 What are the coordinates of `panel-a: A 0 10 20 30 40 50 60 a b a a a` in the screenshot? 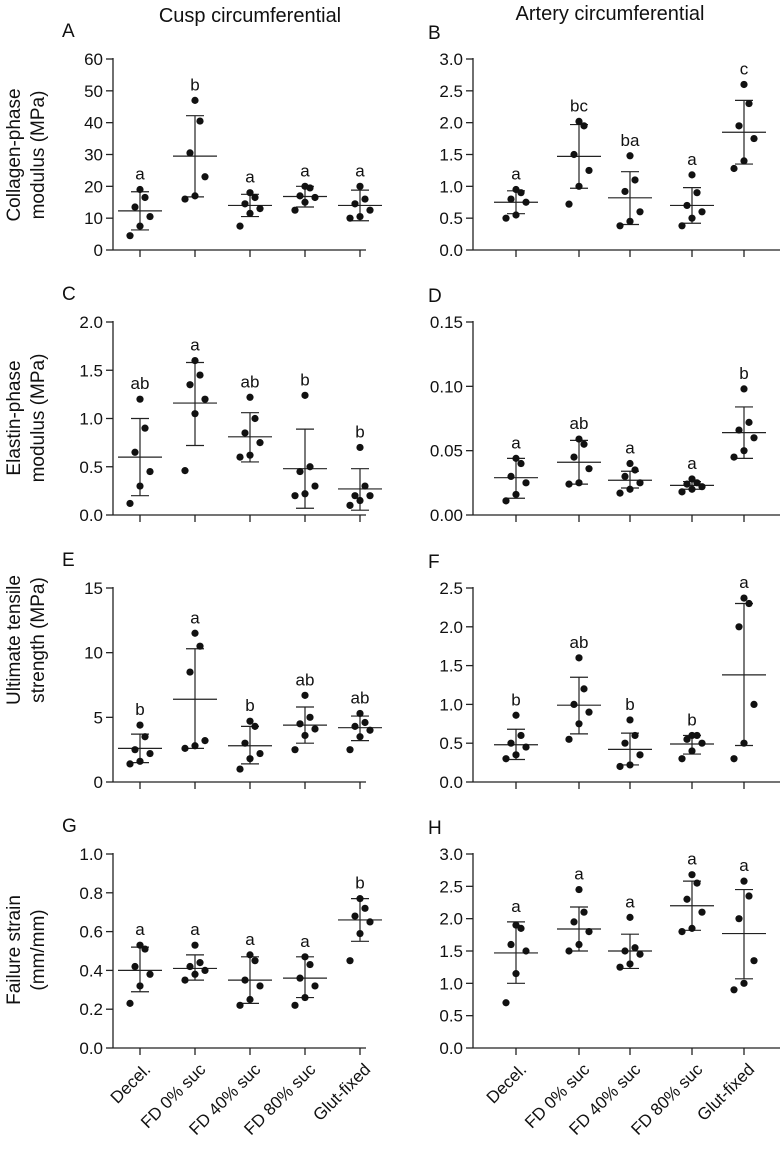 It's located at (222, 140).